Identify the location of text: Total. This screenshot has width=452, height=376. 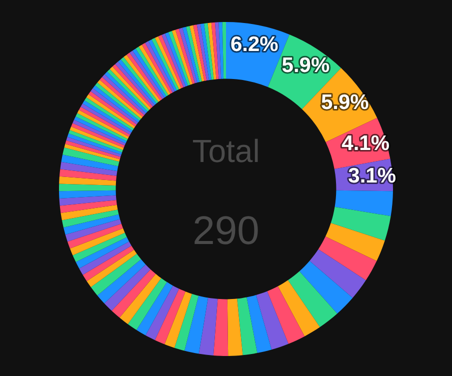
(226, 150).